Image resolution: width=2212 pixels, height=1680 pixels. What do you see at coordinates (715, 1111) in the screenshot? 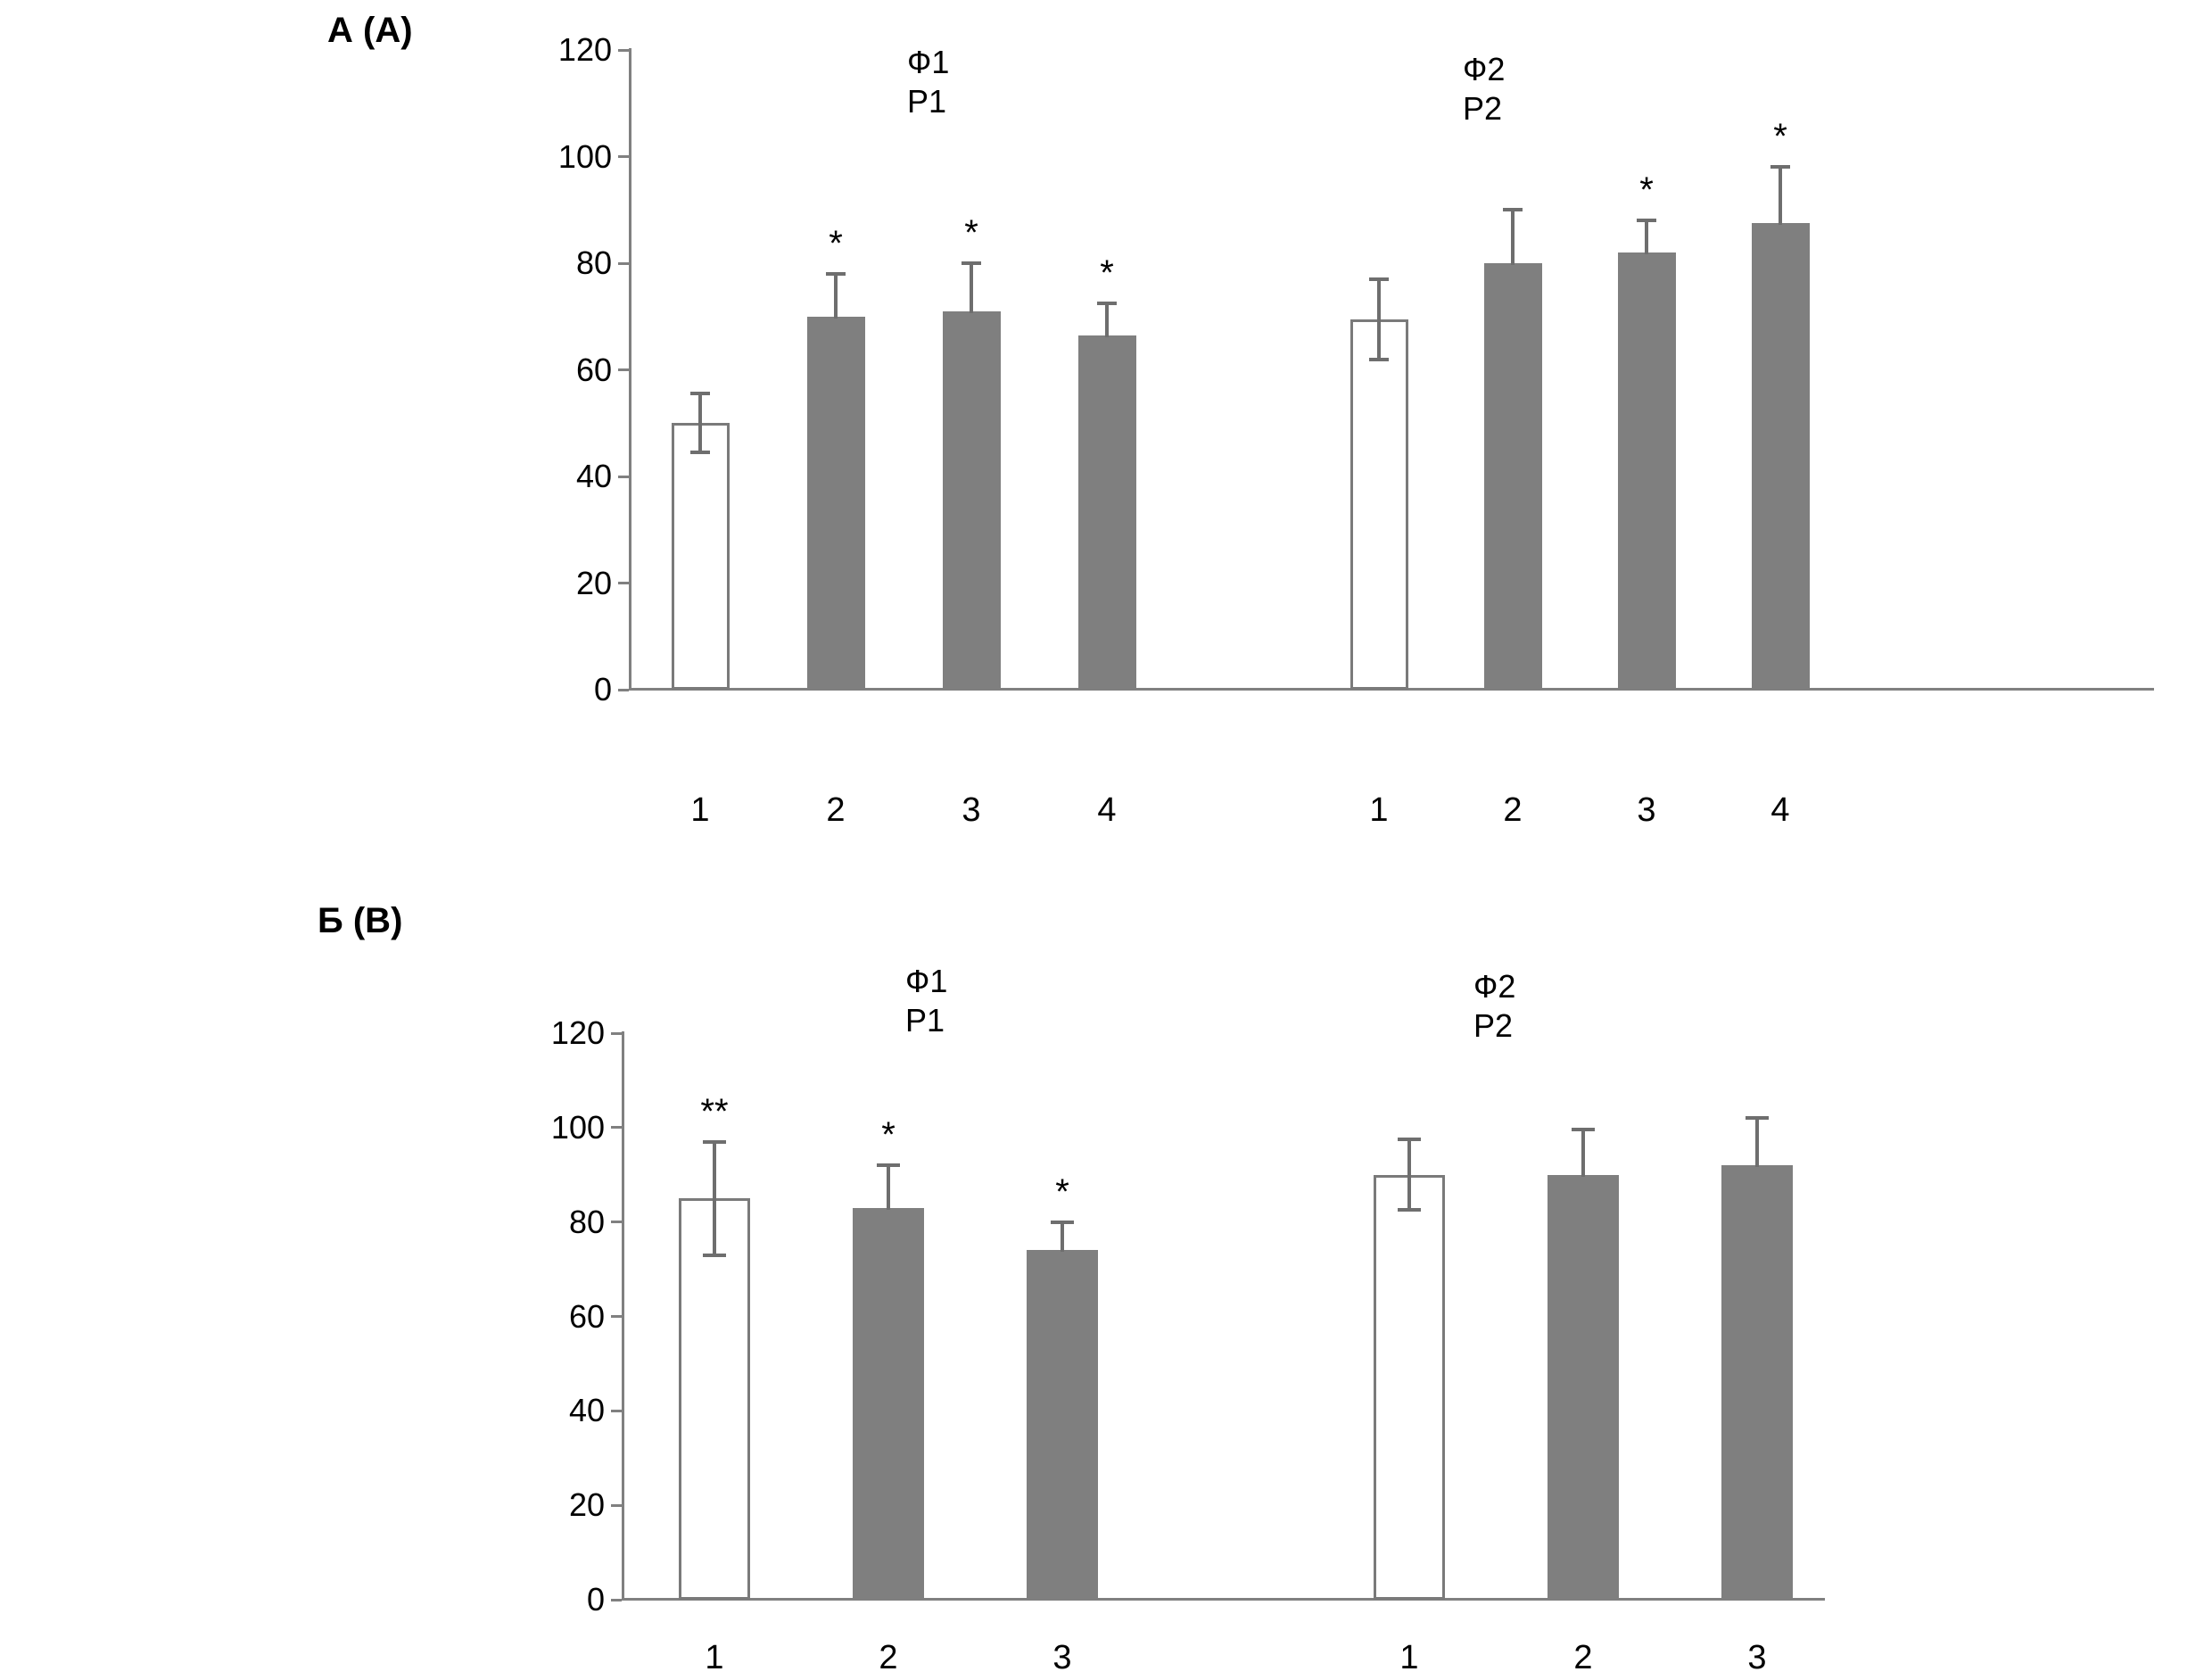
I see `significance-annotation: **` at bounding box center [715, 1111].